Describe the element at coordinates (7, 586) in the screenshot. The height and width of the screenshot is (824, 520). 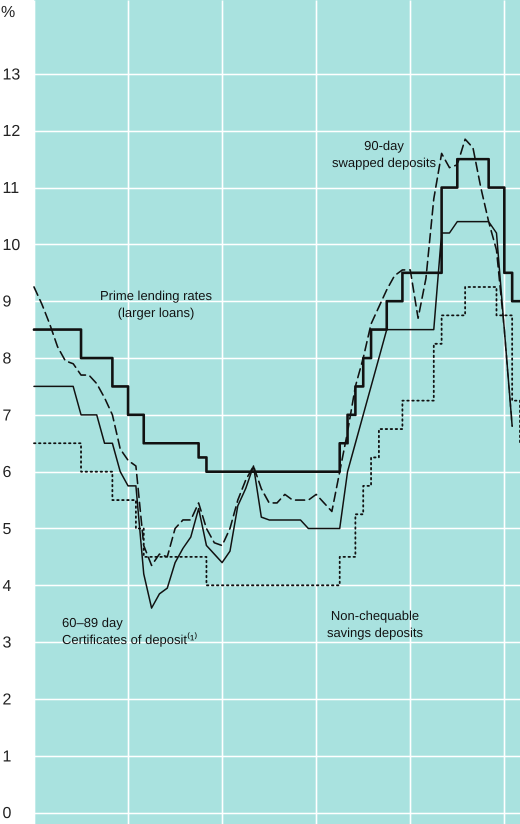
I see `y-tick-label: 4` at that location.